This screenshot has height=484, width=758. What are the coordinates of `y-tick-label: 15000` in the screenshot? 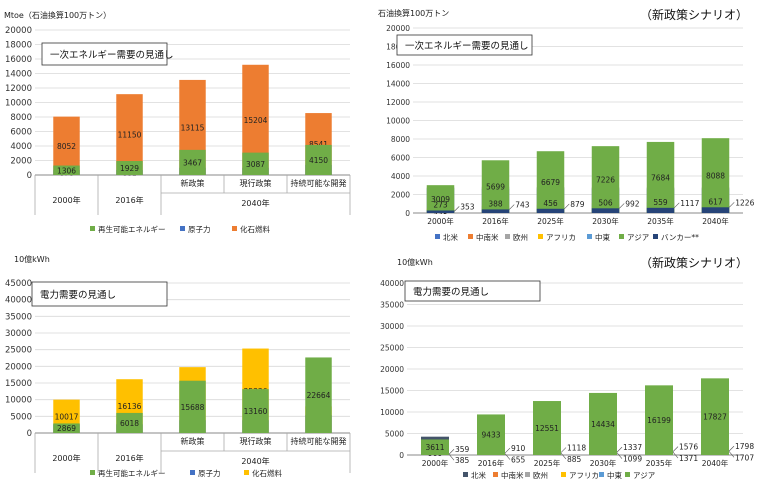 It's located at (392, 391).